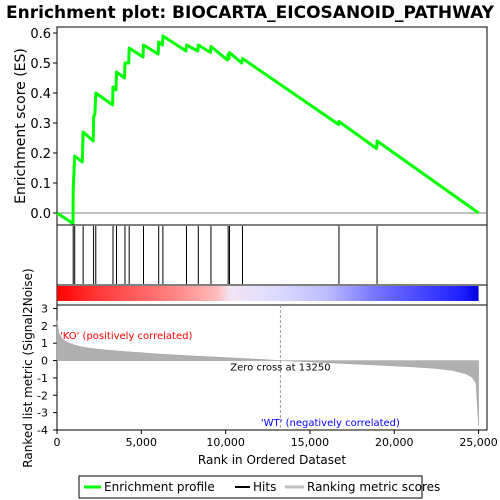 The width and height of the screenshot is (500, 500). Describe the element at coordinates (126, 336) in the screenshot. I see `positive-correlation-label: 'KO' (positively correlated)` at that location.